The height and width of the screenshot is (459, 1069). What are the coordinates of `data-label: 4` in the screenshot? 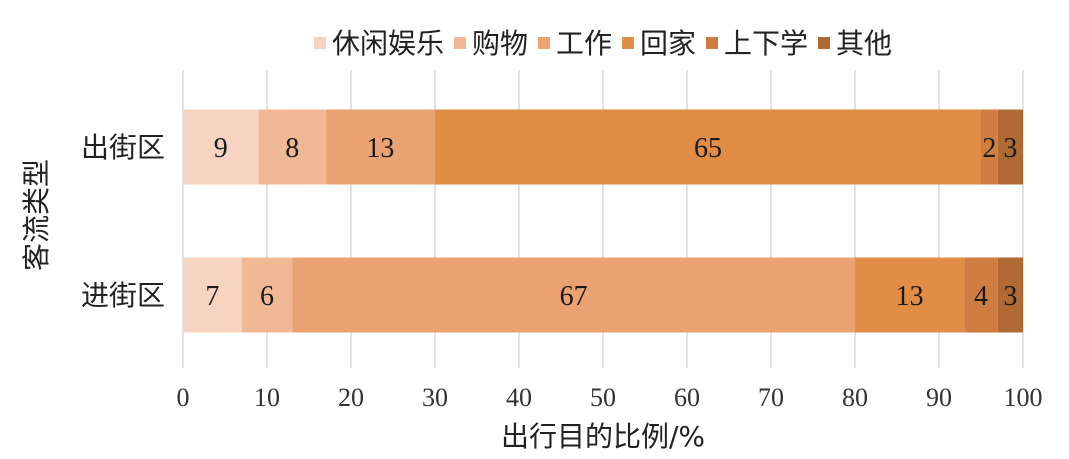 It's located at (981, 296).